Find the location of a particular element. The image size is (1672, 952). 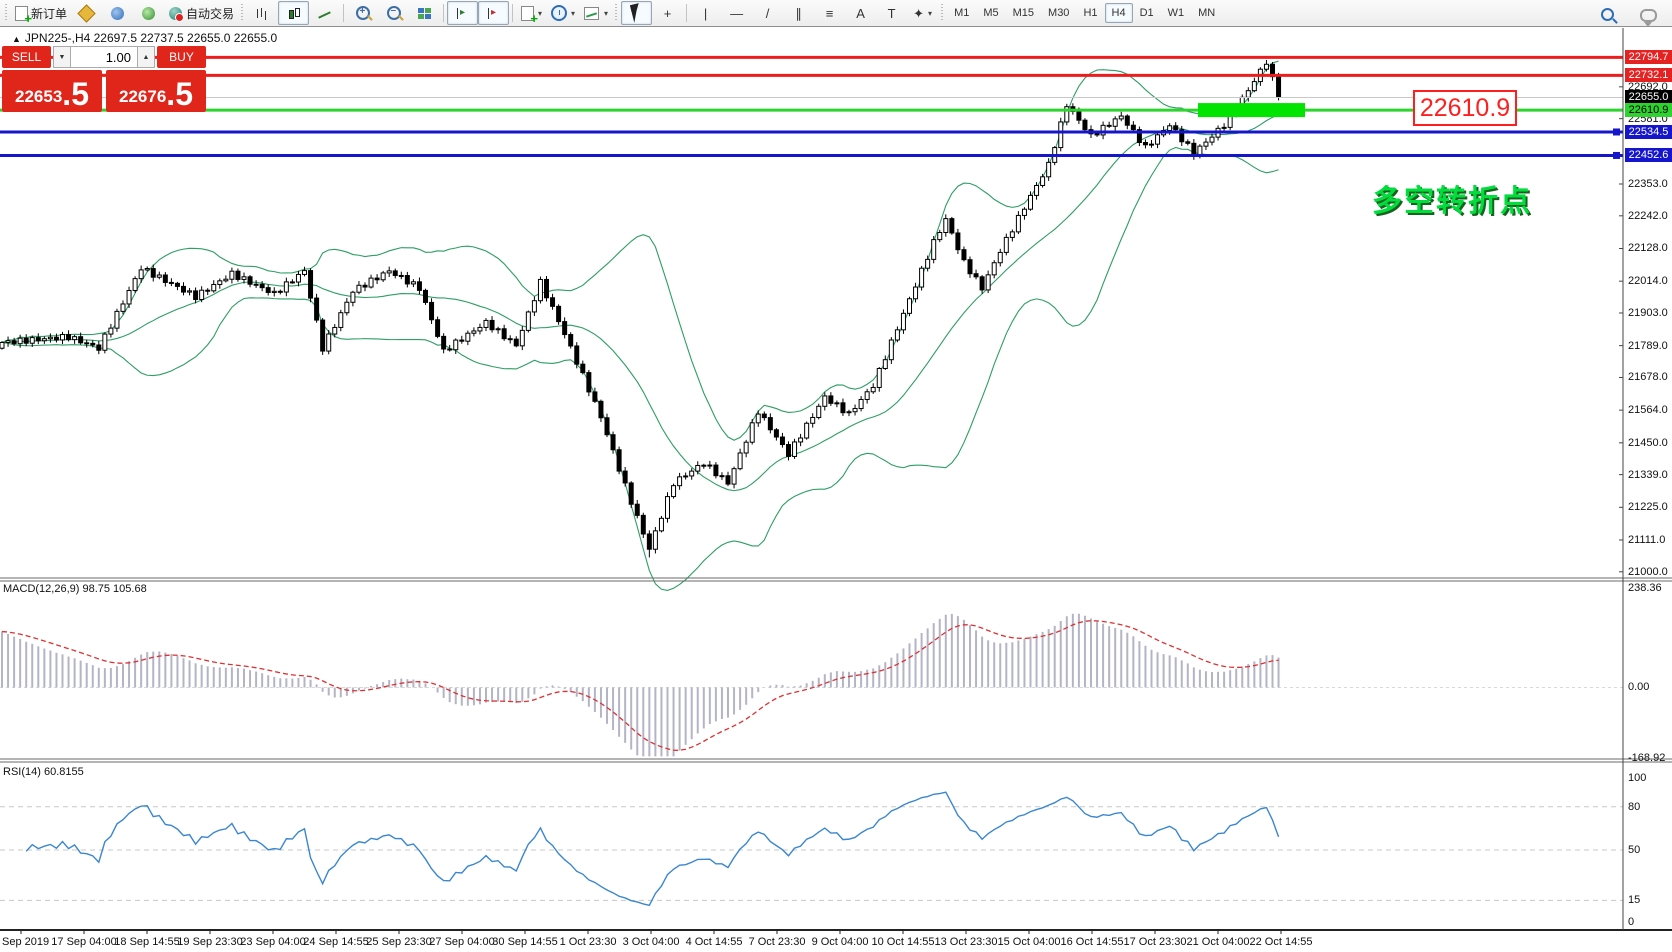

indicators-dropdown: ▾ is located at coordinates (595, 13).